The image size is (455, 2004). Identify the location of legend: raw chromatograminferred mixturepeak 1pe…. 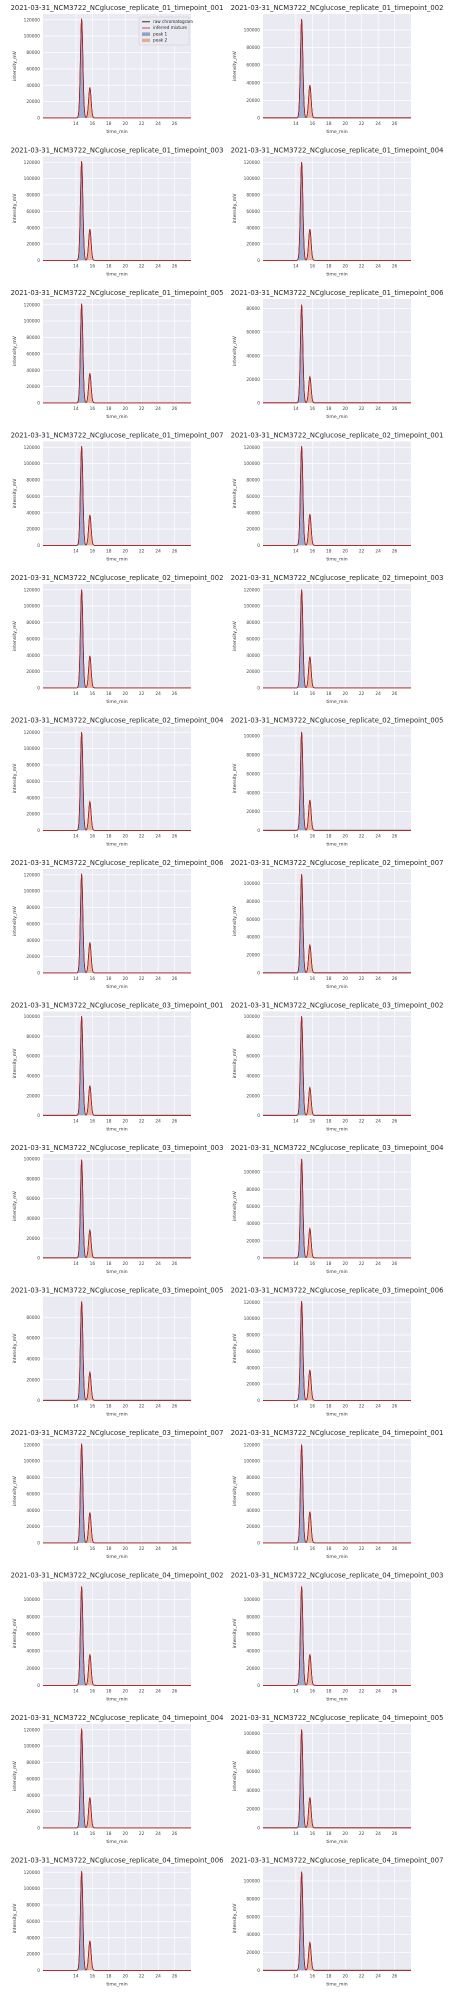
(166, 31).